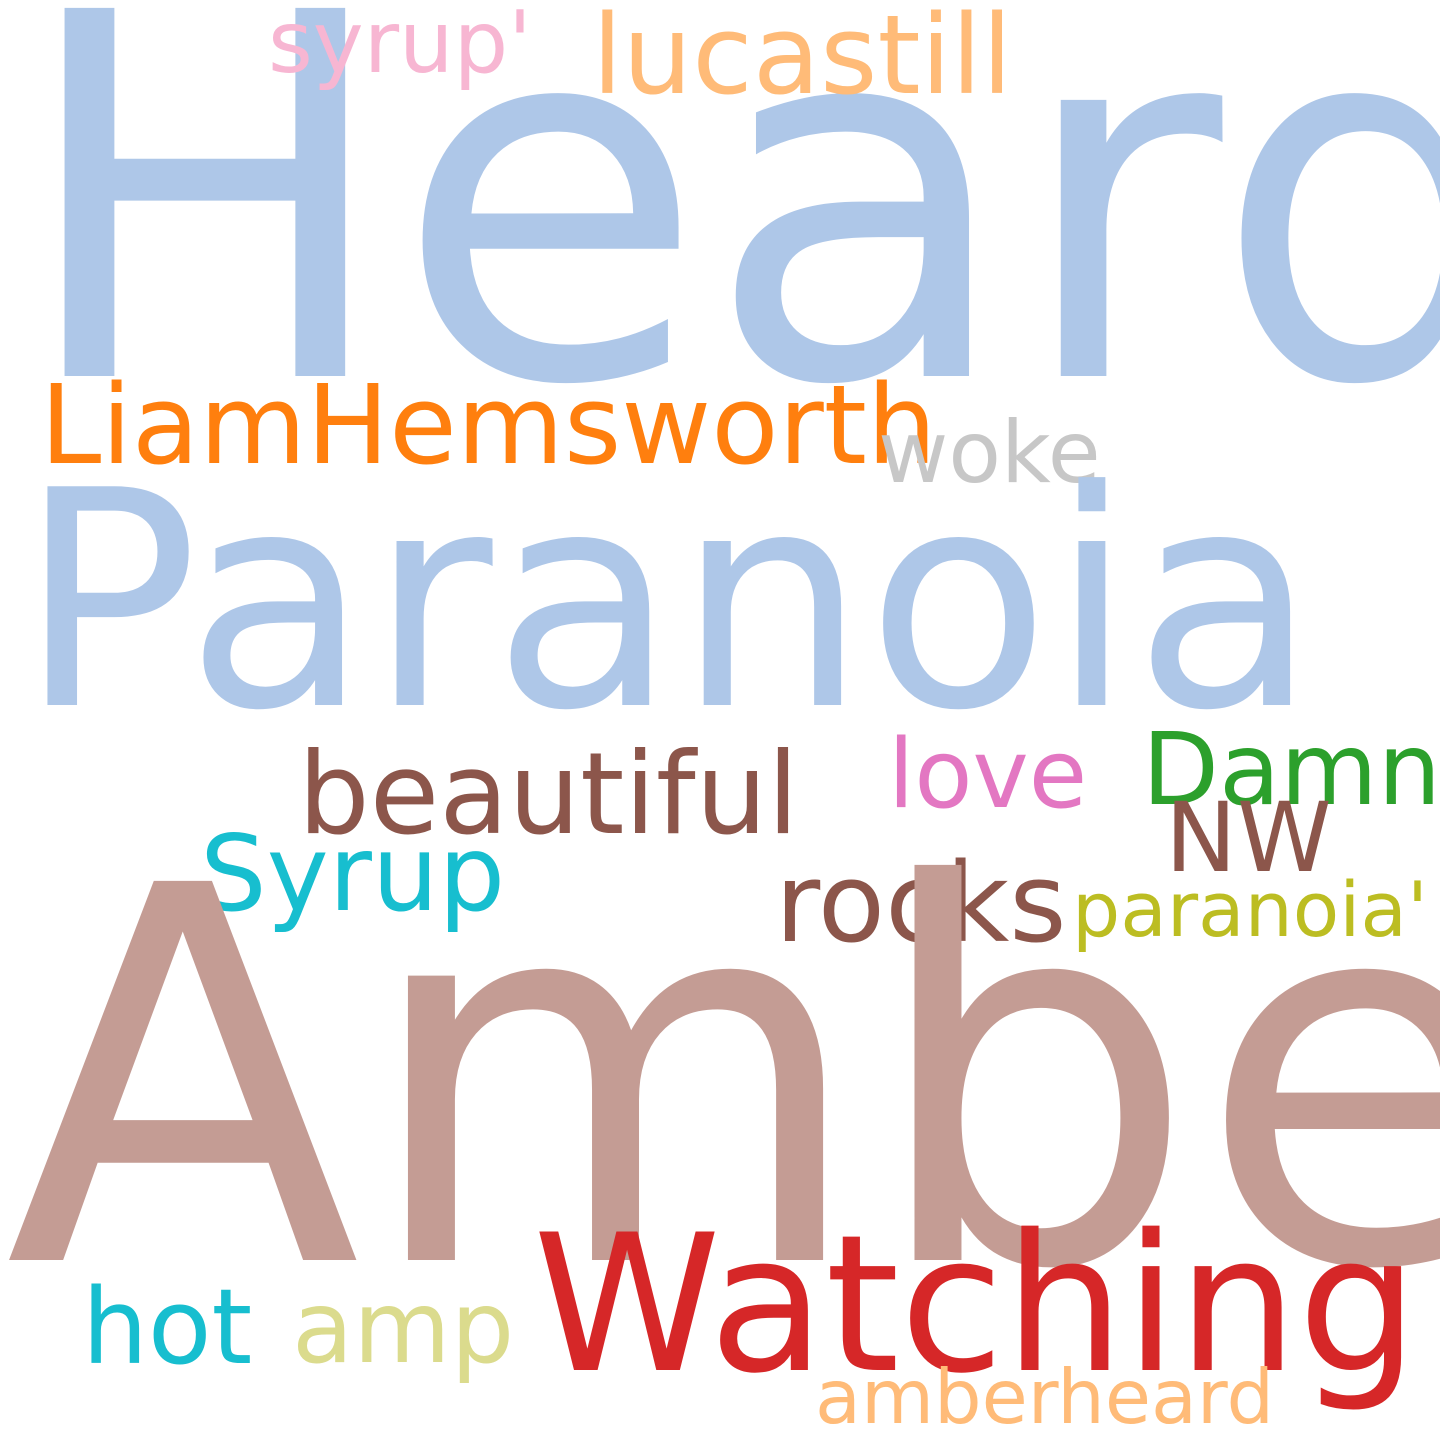 Image resolution: width=1440 pixels, height=1440 pixels. Describe the element at coordinates (400, 46) in the screenshot. I see `word-syrup-quote: syrup'` at that location.